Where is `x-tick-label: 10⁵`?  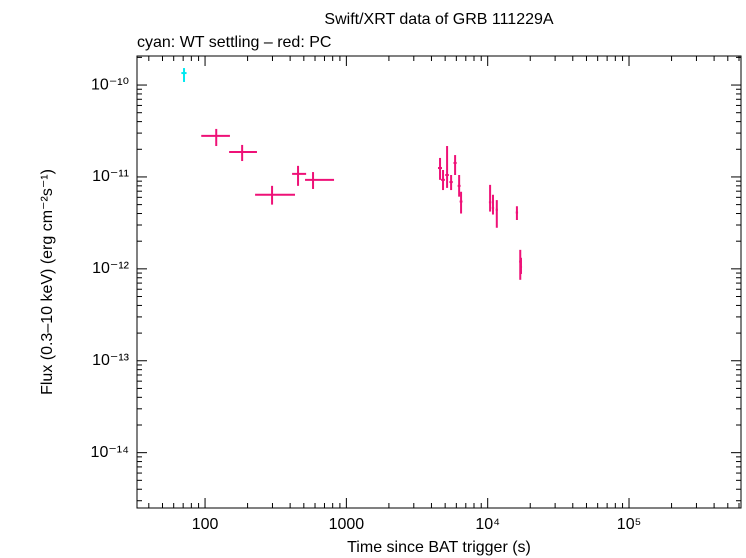 x-tick-label: 10⁵ is located at coordinates (629, 524).